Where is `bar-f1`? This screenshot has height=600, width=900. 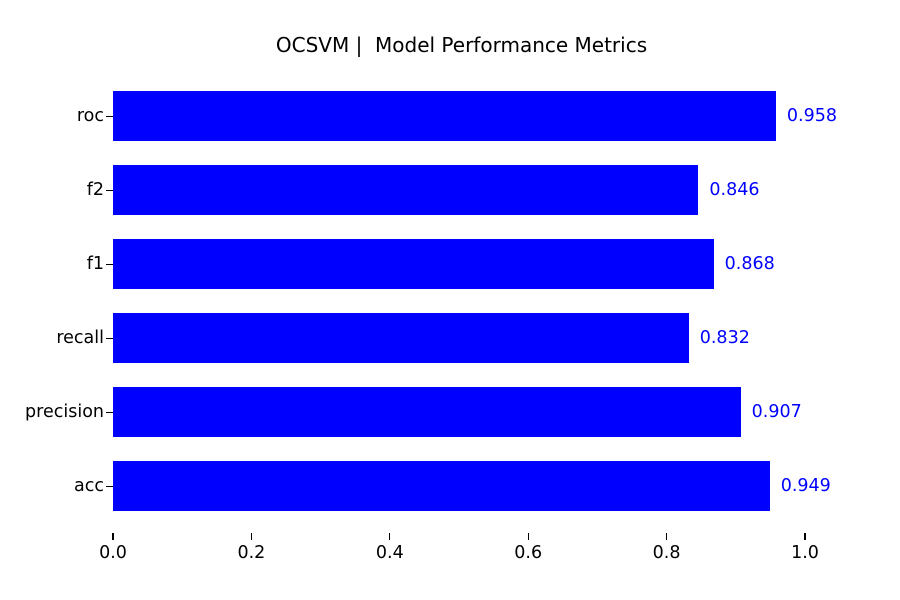 bar-f1 is located at coordinates (413, 264).